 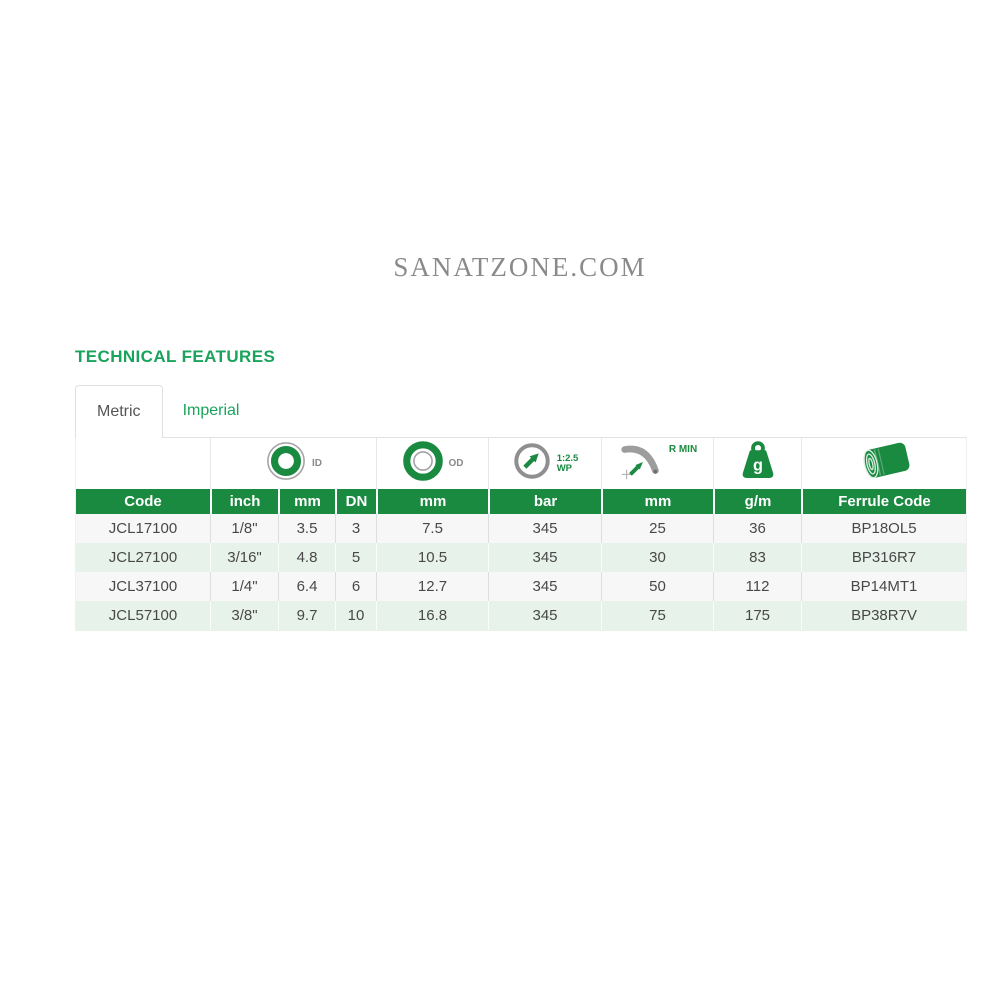 What do you see at coordinates (306, 615) in the screenshot?
I see `id-mm-cell: 9.7` at bounding box center [306, 615].